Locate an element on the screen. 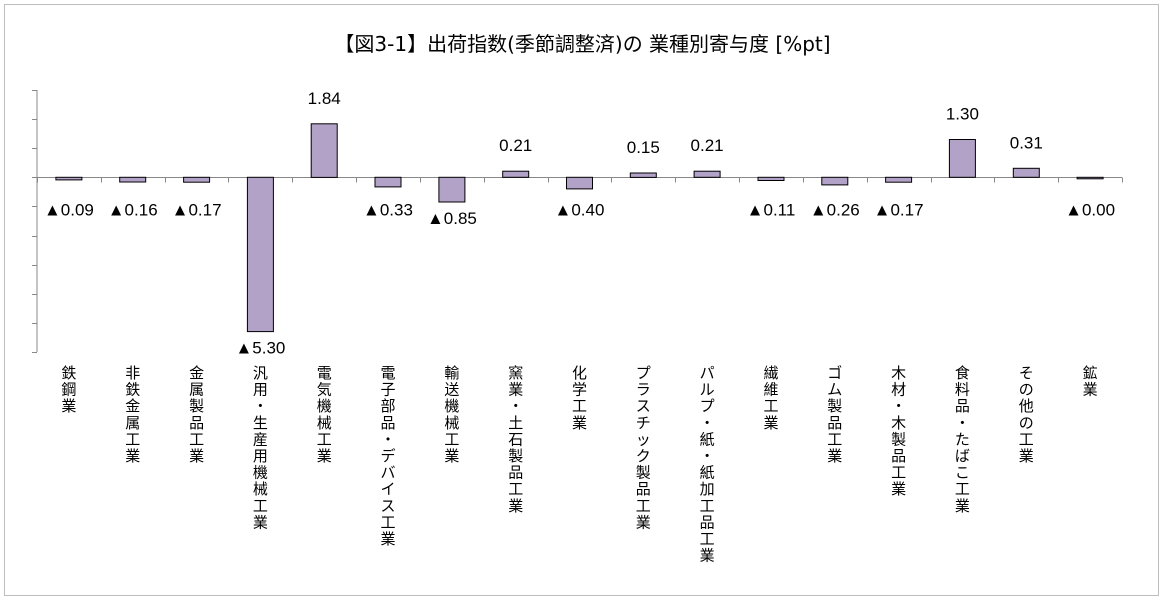 The width and height of the screenshot is (1165, 599). category-char: 繊 is located at coordinates (770, 373).